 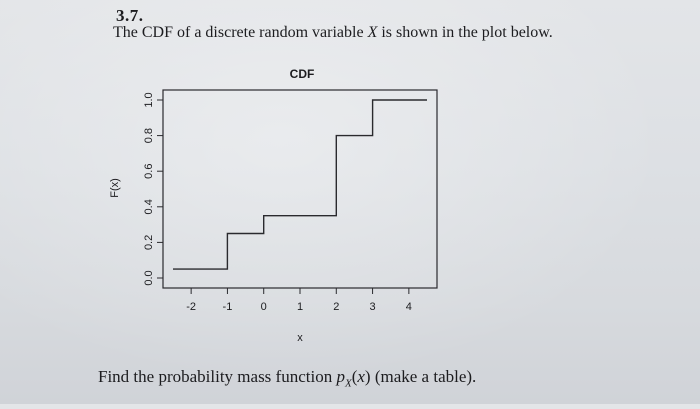 What do you see at coordinates (302, 74) in the screenshot?
I see `chart-title: CDF` at bounding box center [302, 74].